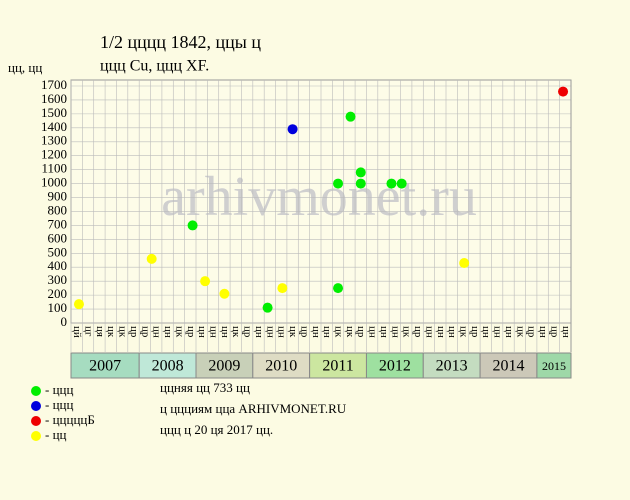  Describe the element at coordinates (100, 331) in the screenshot. I see `column-label: ця` at that location.